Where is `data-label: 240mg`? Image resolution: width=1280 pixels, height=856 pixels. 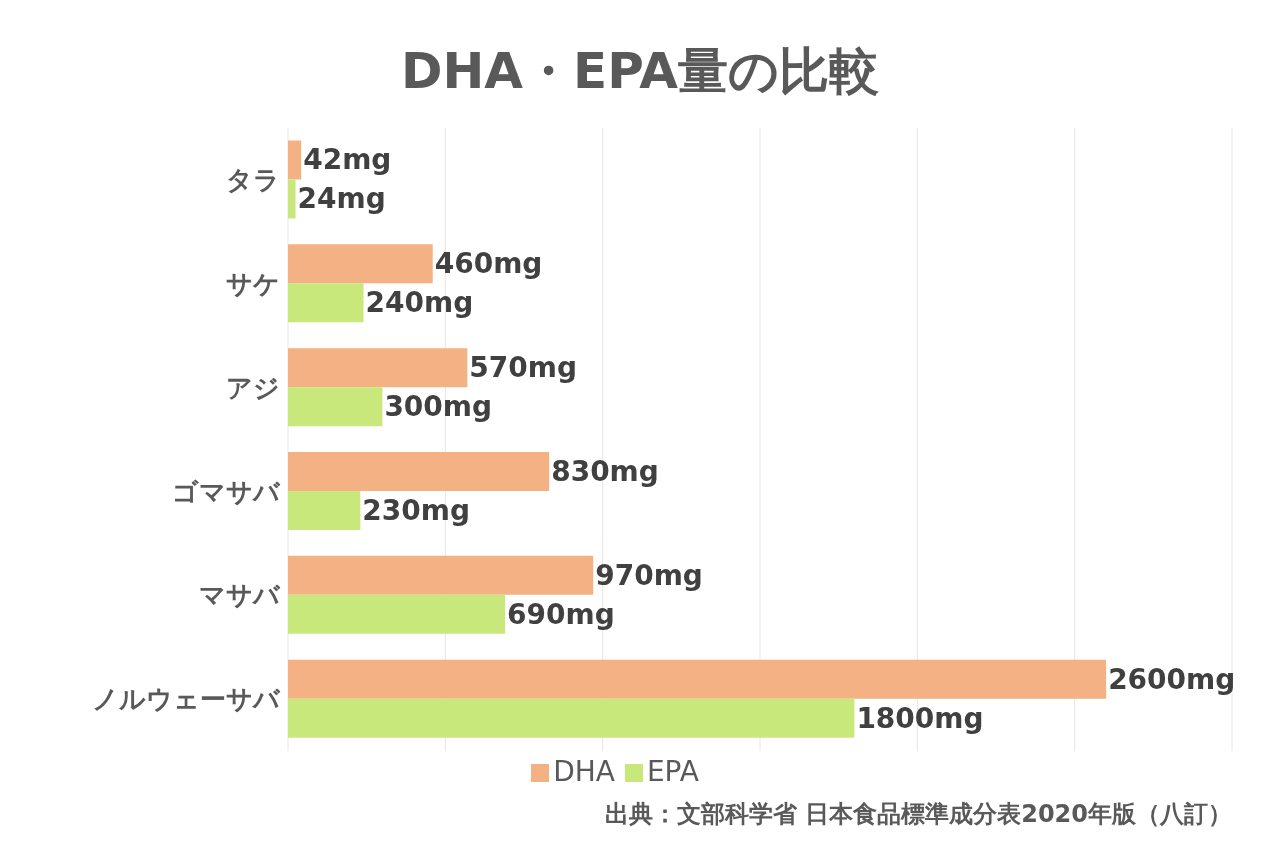
data-label: 240mg is located at coordinates (419, 303).